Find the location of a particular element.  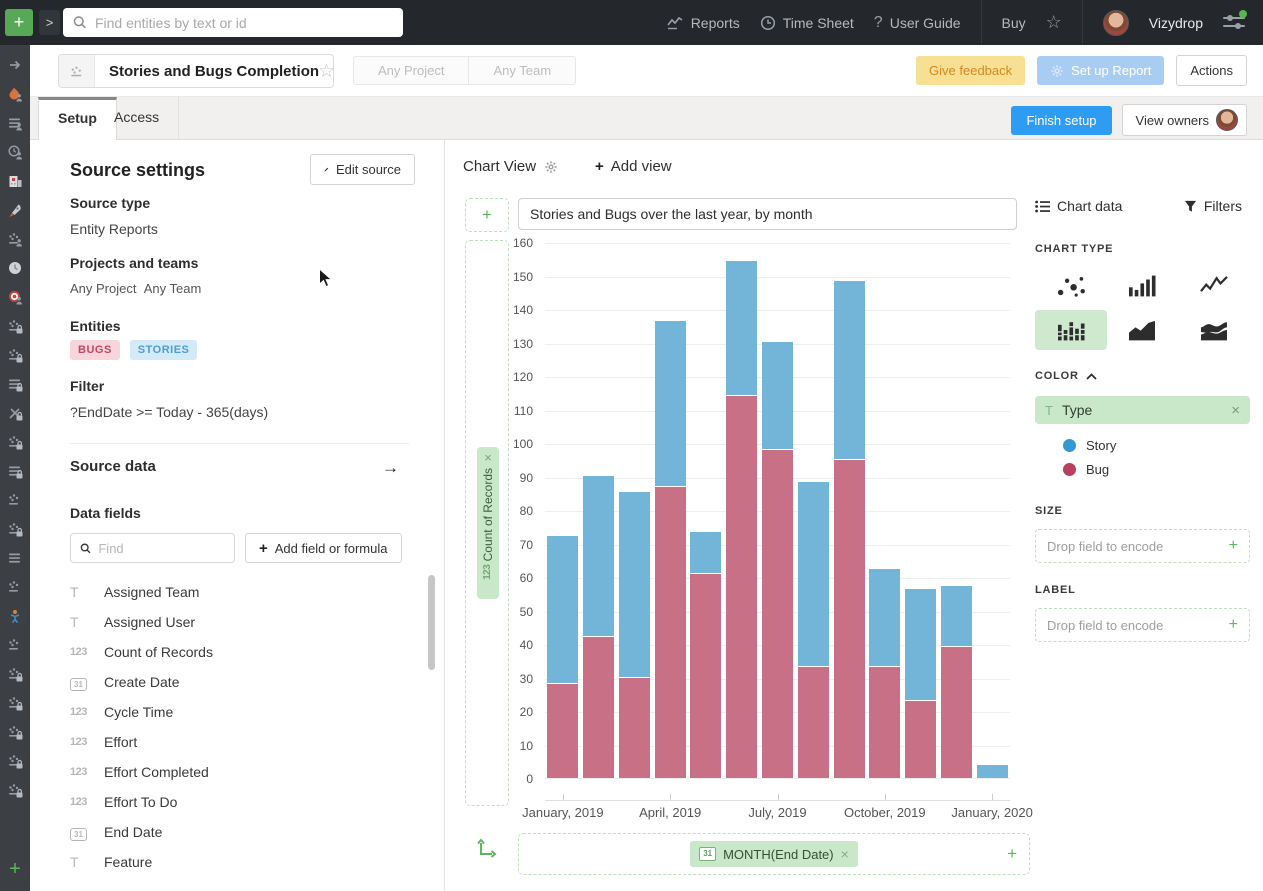

swap-axes-icon is located at coordinates (487, 848).